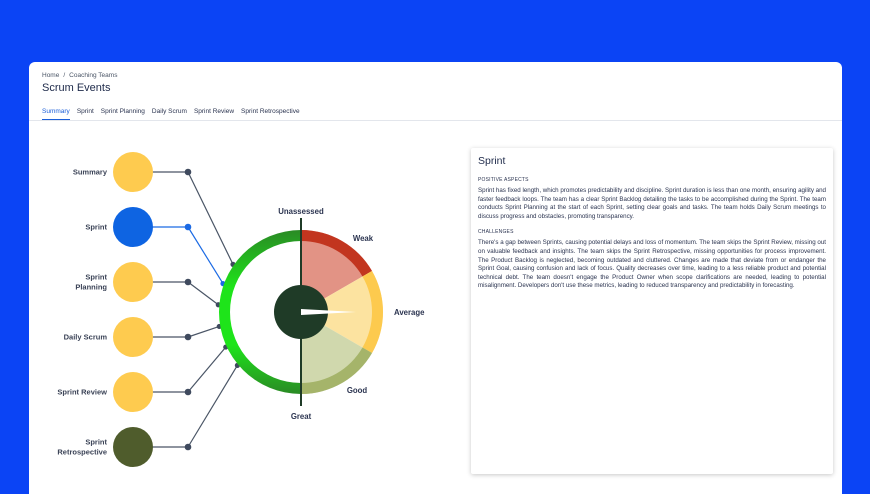 The height and width of the screenshot is (494, 870). What do you see at coordinates (96, 277) in the screenshot?
I see `event-label-sprint-planning: Sprint` at bounding box center [96, 277].